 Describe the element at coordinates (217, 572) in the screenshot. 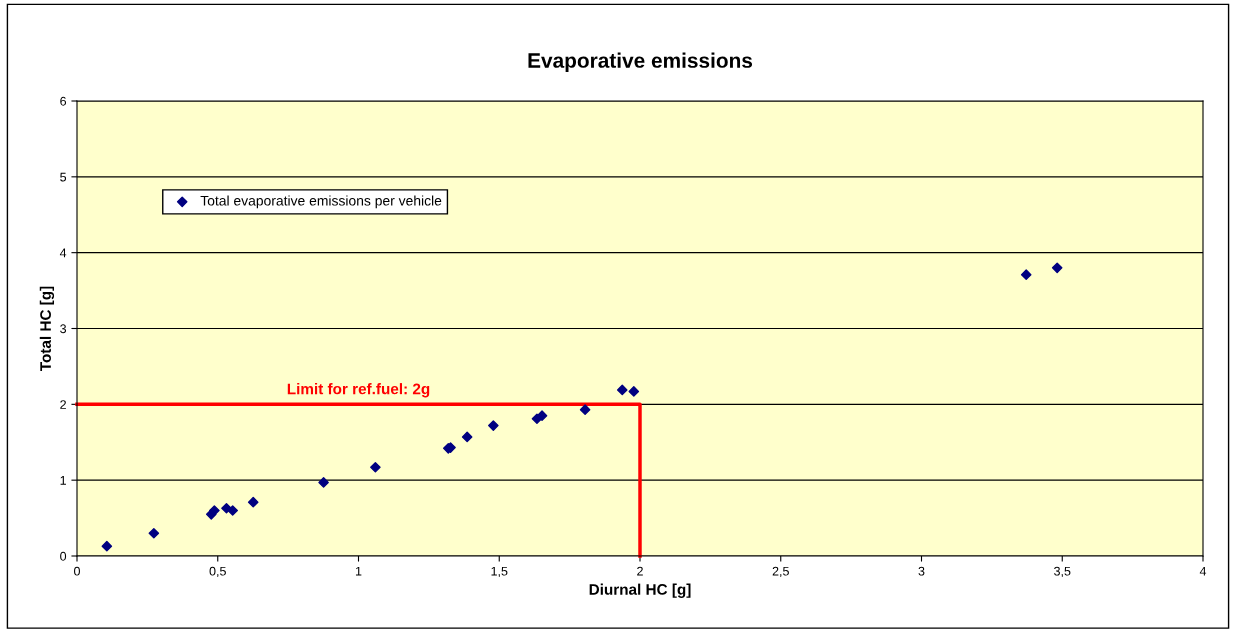

I see `x-tick-label: 0,5` at that location.